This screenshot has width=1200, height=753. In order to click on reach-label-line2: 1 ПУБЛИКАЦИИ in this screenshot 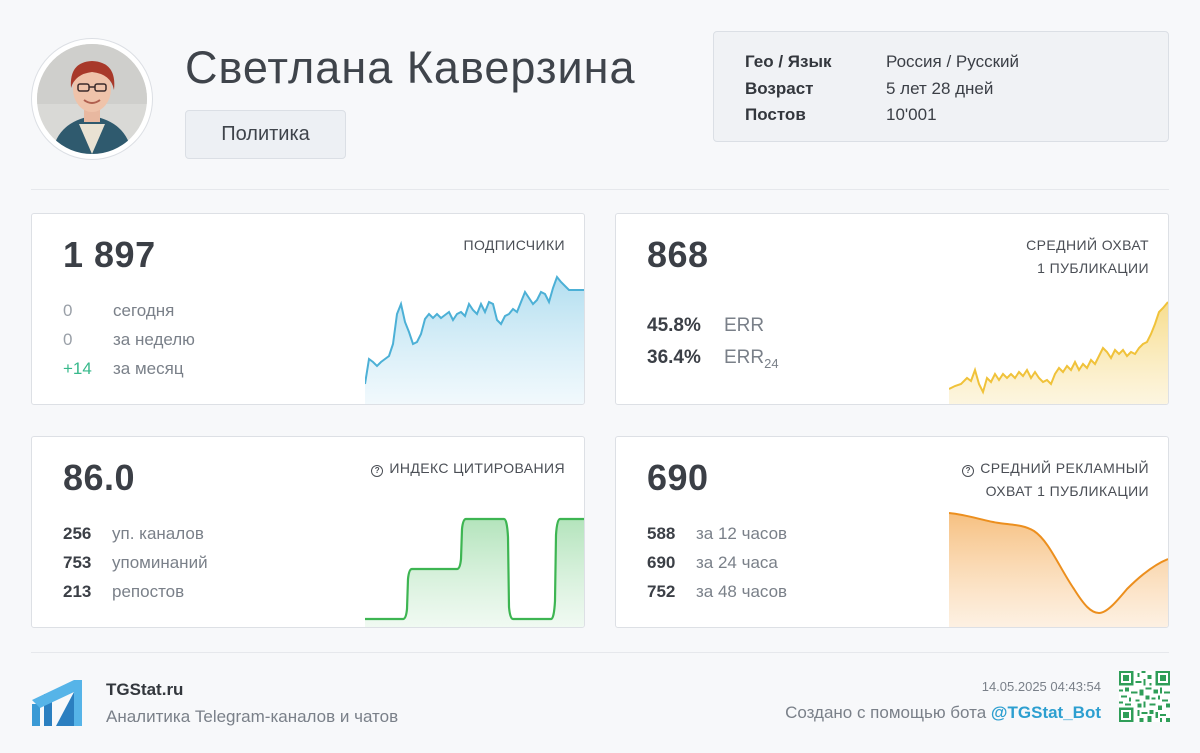, I will do `click(1093, 268)`.